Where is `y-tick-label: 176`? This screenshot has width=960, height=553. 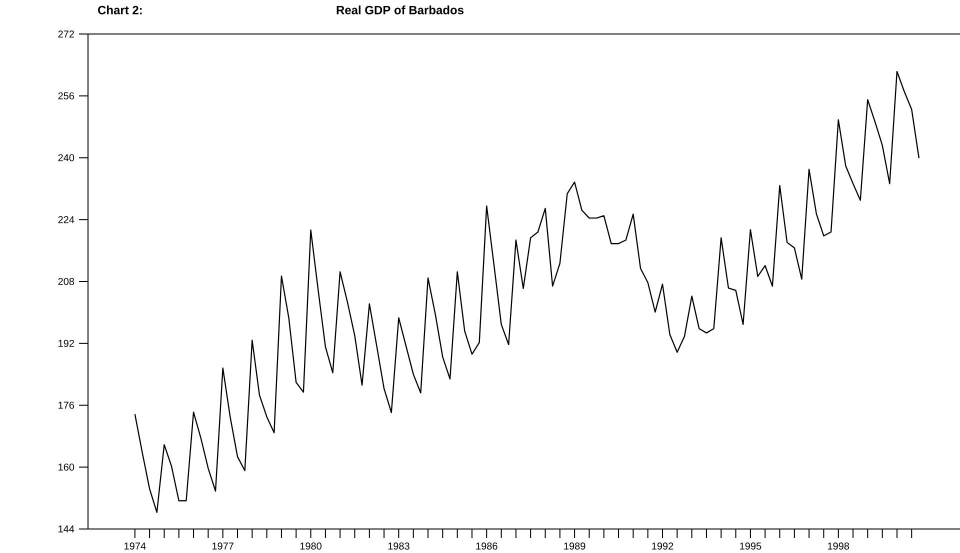 y-tick-label: 176 is located at coordinates (66, 405).